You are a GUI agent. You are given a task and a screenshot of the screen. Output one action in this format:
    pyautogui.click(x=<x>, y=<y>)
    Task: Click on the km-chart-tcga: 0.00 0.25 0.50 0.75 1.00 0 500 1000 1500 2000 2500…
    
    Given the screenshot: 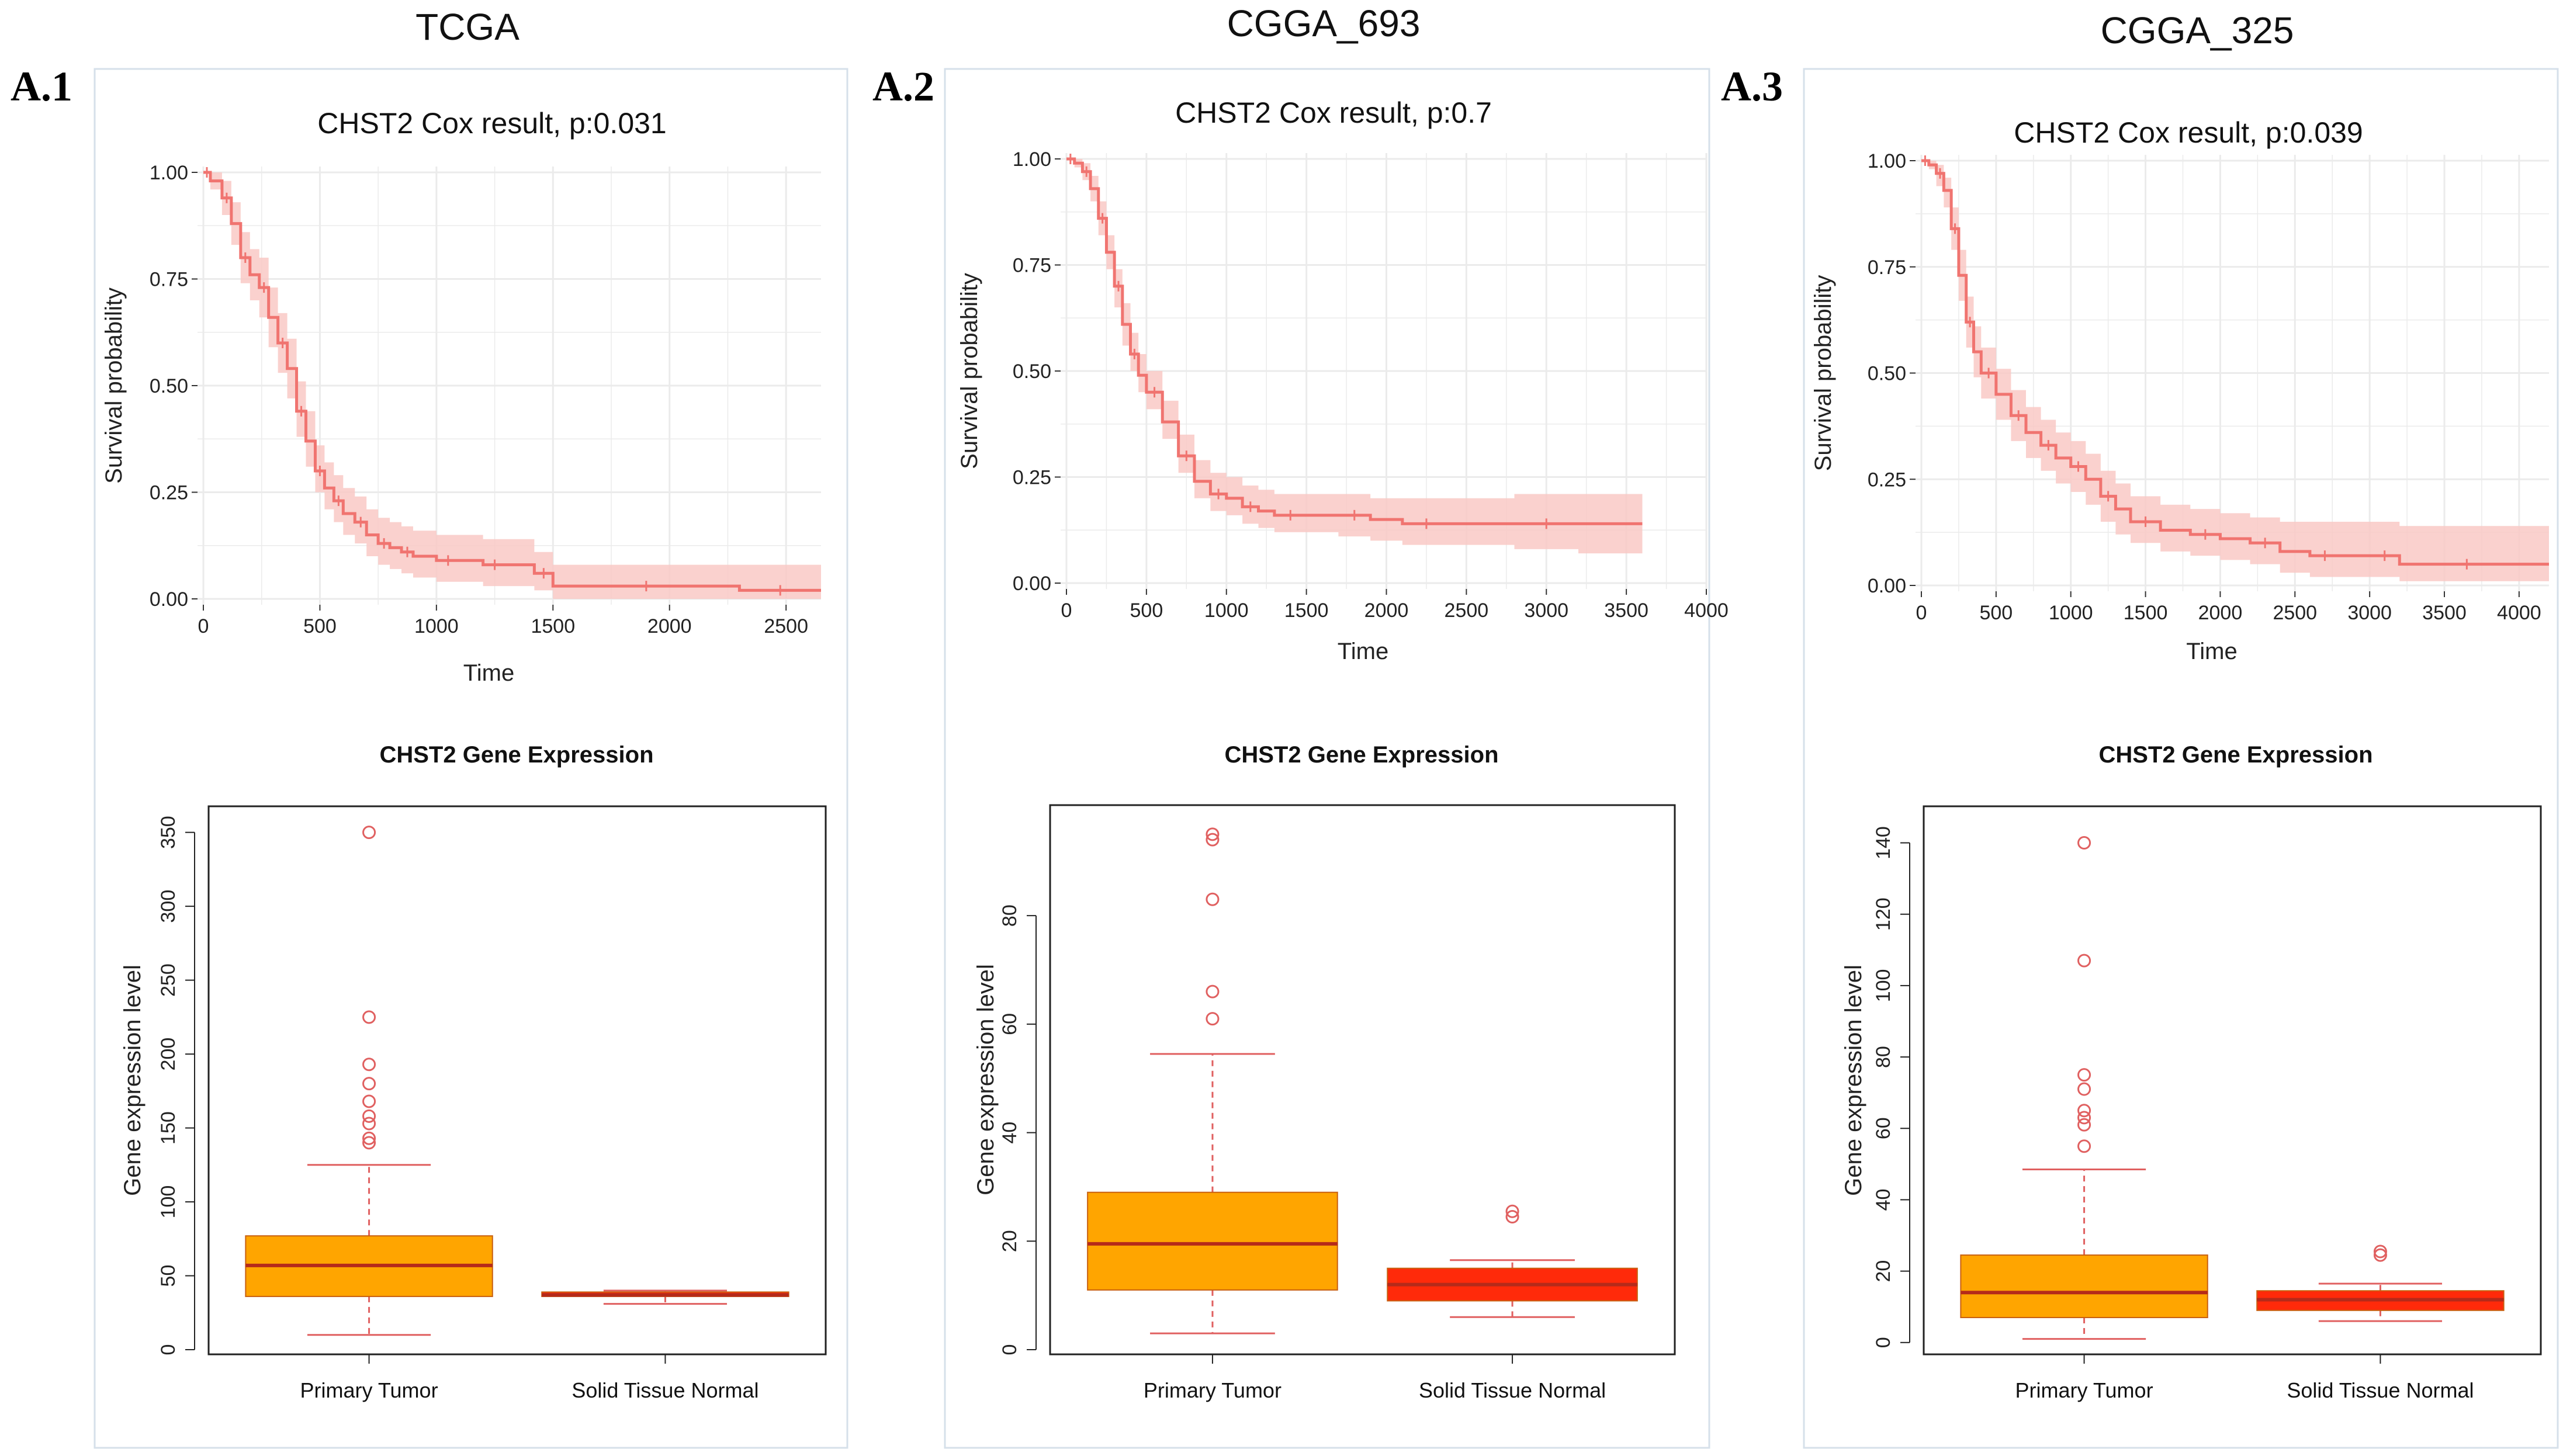 What is the action you would take?
    pyautogui.click(x=461, y=396)
    